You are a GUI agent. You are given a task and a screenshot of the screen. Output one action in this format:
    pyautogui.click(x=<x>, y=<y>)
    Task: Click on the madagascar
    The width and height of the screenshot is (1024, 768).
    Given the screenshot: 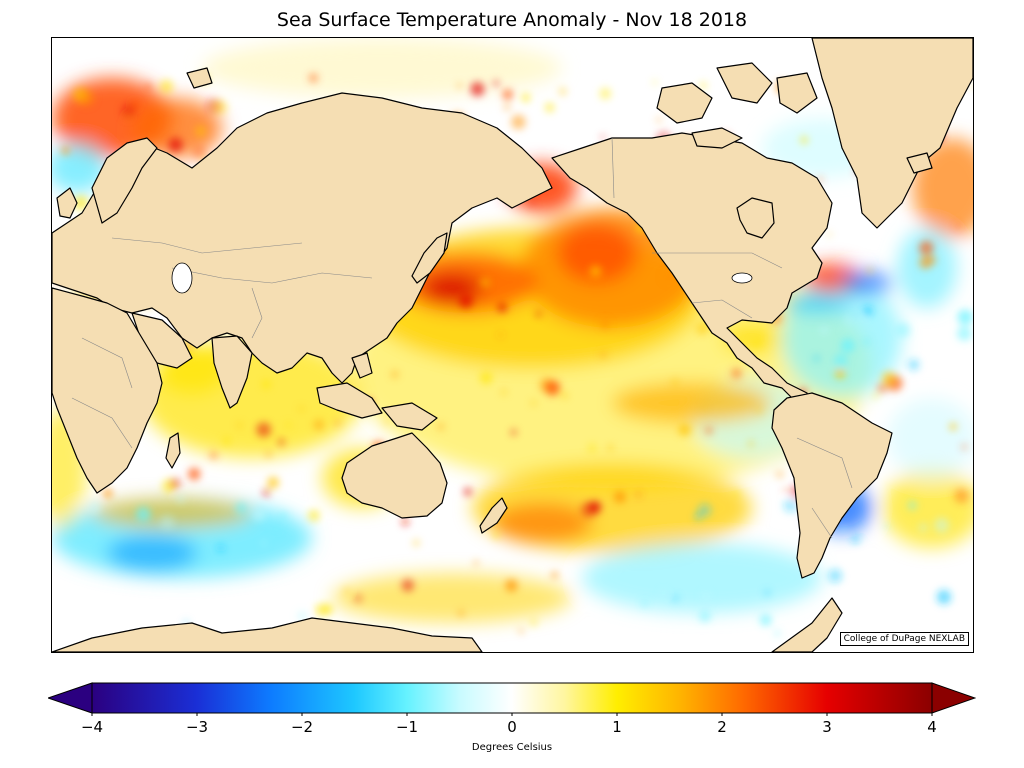 What is the action you would take?
    pyautogui.click(x=173, y=450)
    